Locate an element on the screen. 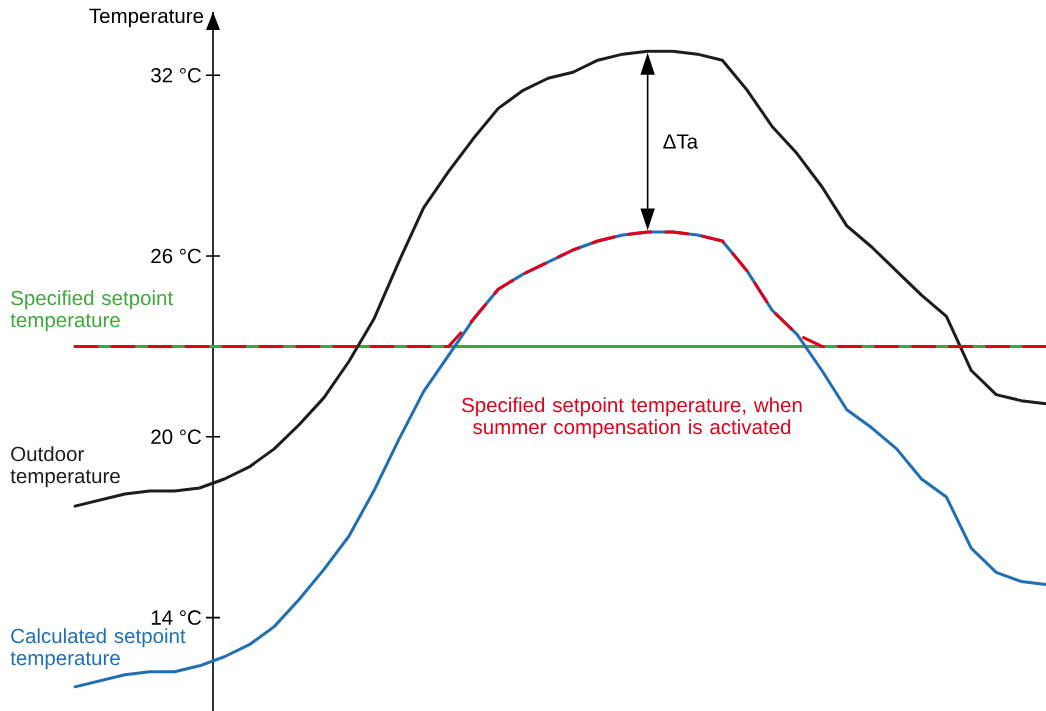 The image size is (1046, 711). y-tick-label: 26 °C is located at coordinates (176, 256).